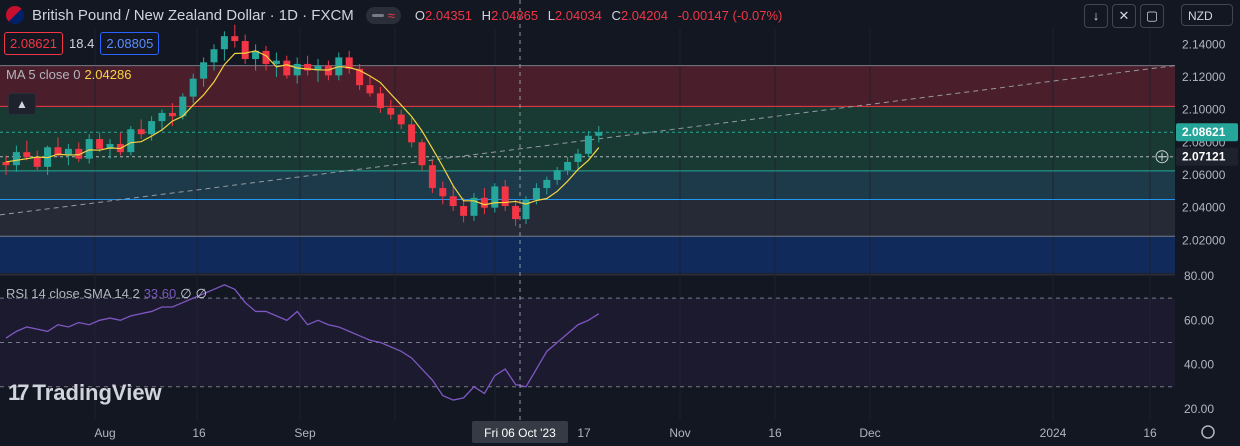 The width and height of the screenshot is (1240, 446). Describe the element at coordinates (73, 293) in the screenshot. I see `rsi-label: RSI 14 close SMA 14 2` at that location.